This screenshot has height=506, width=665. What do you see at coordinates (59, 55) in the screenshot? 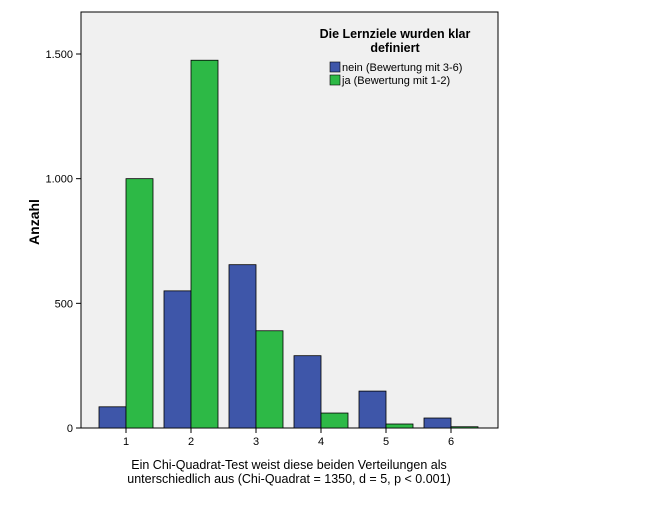
I see `y-tick-label: 1.500` at bounding box center [59, 55].